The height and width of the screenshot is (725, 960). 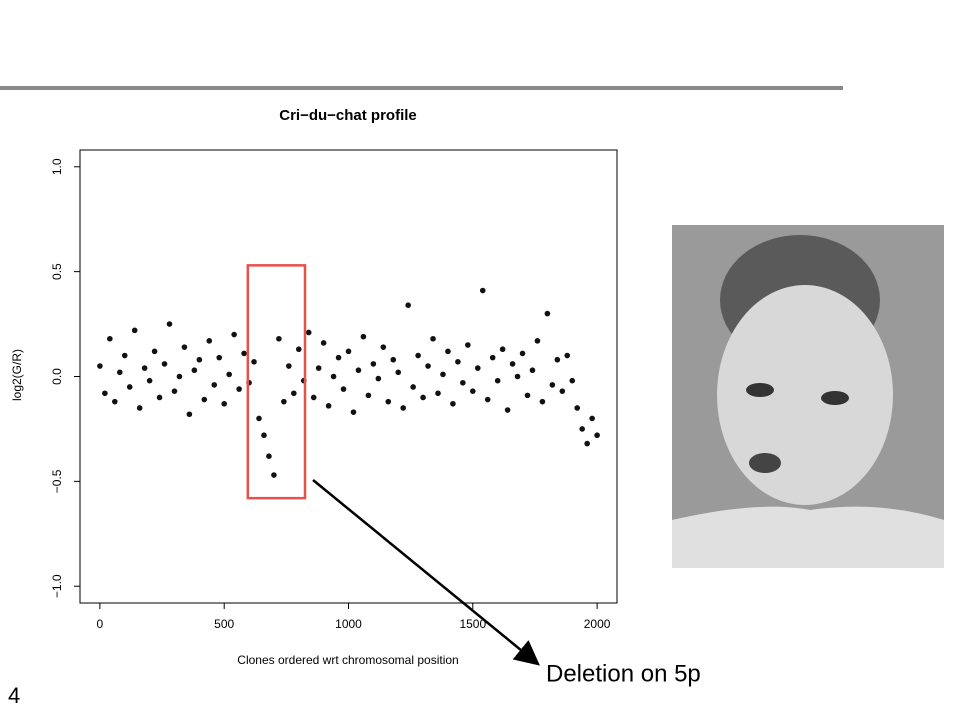 I want to click on annotation: Deletion on 5p, so click(x=623, y=673).